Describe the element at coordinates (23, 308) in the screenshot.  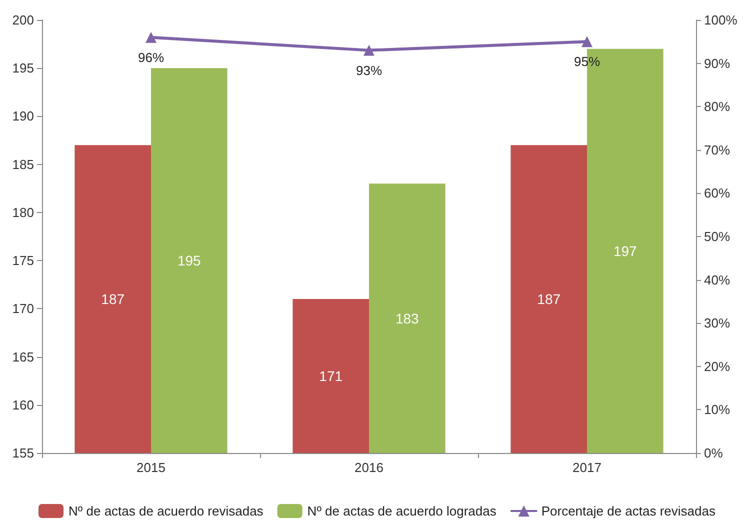
I see `y-tick-label: 170` at that location.